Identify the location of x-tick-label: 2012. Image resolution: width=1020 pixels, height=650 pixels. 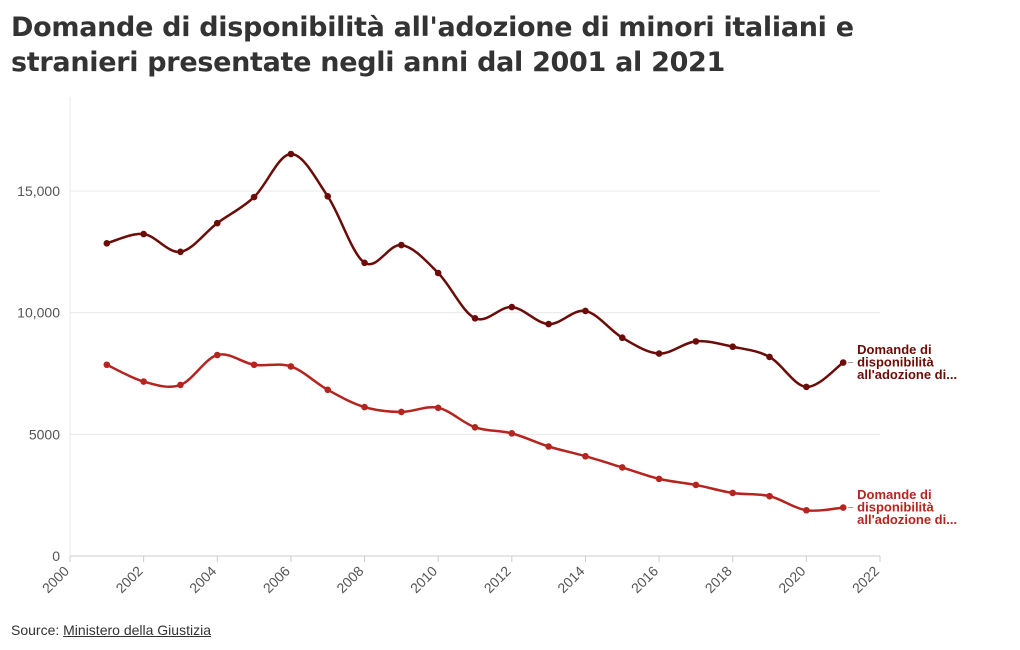
(497, 579).